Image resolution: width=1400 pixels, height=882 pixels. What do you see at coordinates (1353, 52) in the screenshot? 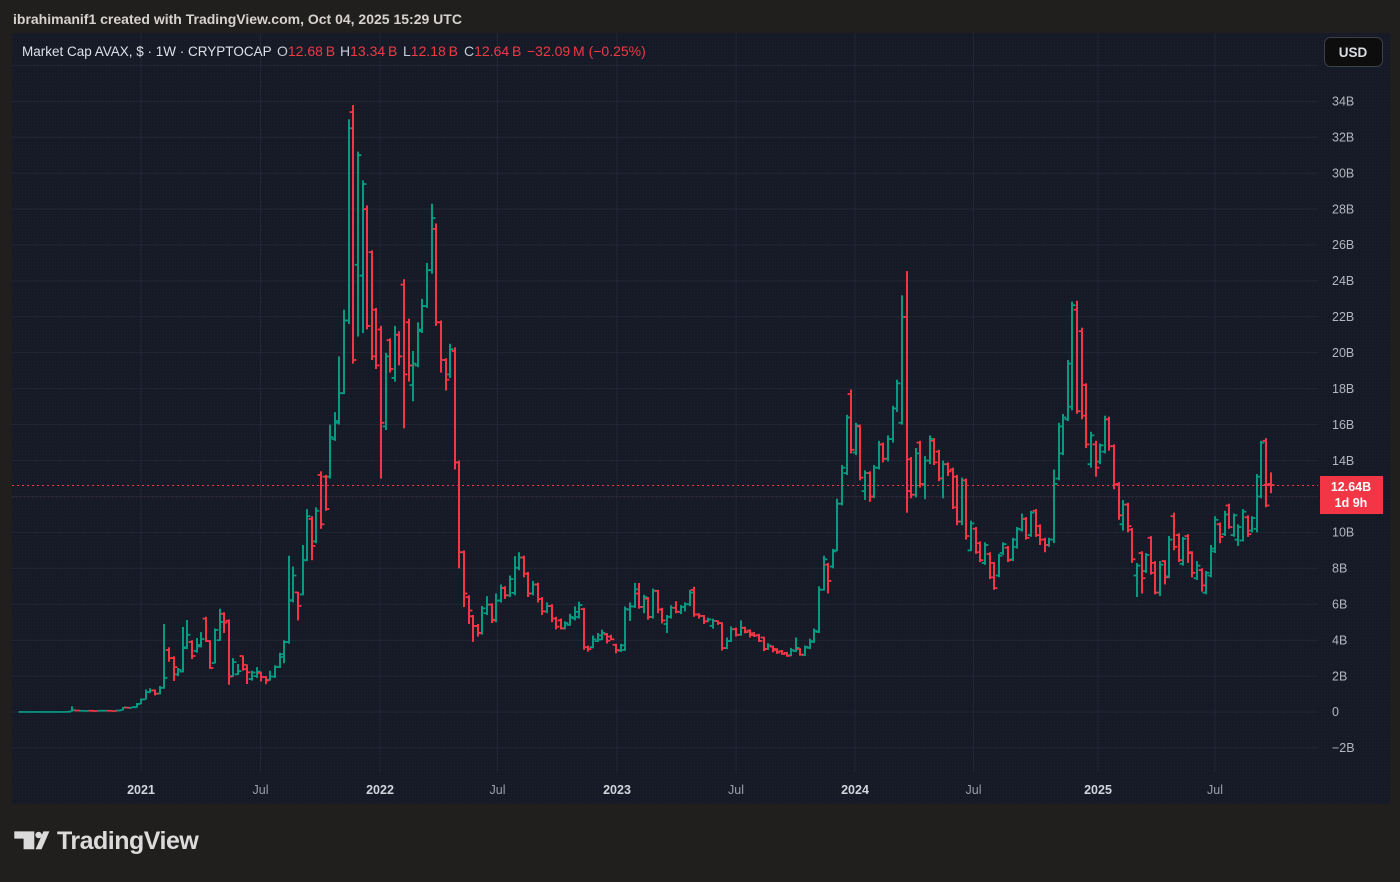
I see `svg-text: USD` at bounding box center [1353, 52].